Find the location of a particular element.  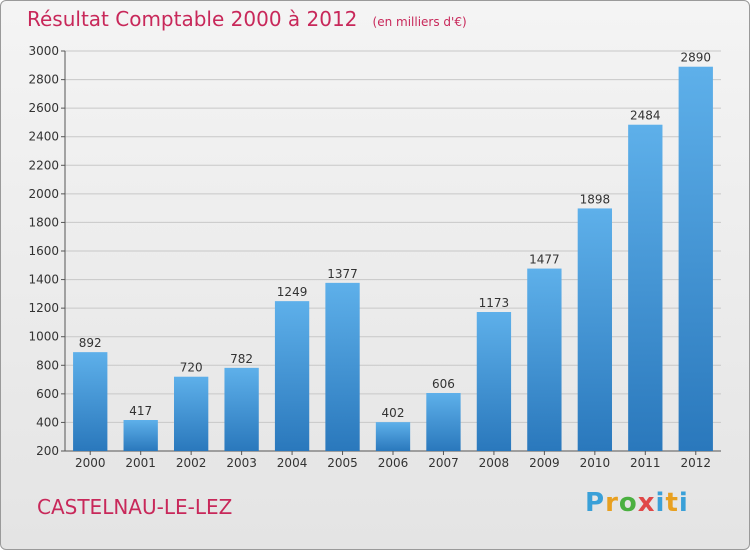

city-name: CASTELNAU-LE-LEZ is located at coordinates (135, 507).